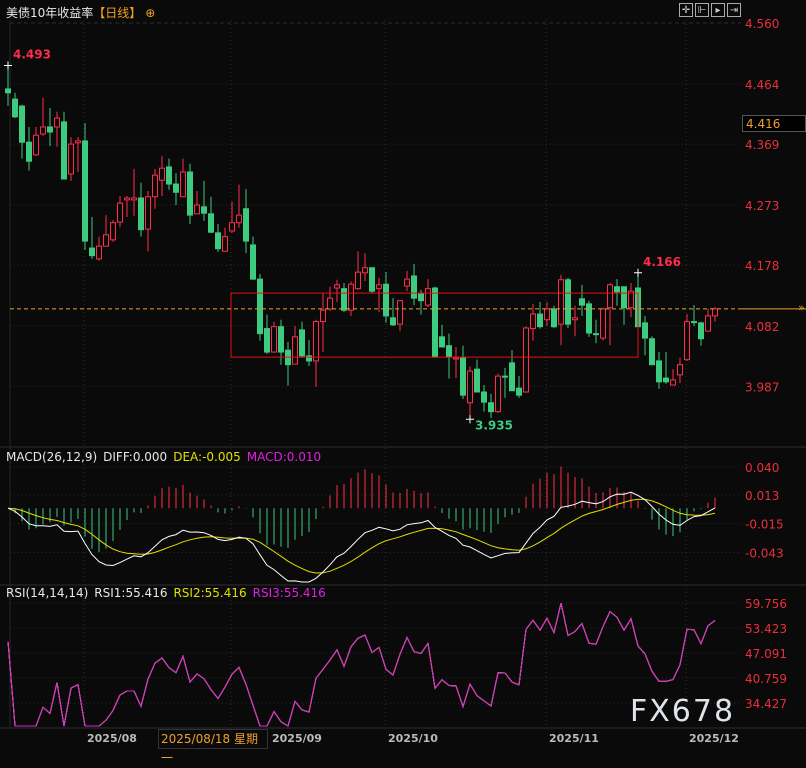  What do you see at coordinates (150, 13) in the screenshot?
I see `circle-plus-icon: ⊕` at bounding box center [150, 13].